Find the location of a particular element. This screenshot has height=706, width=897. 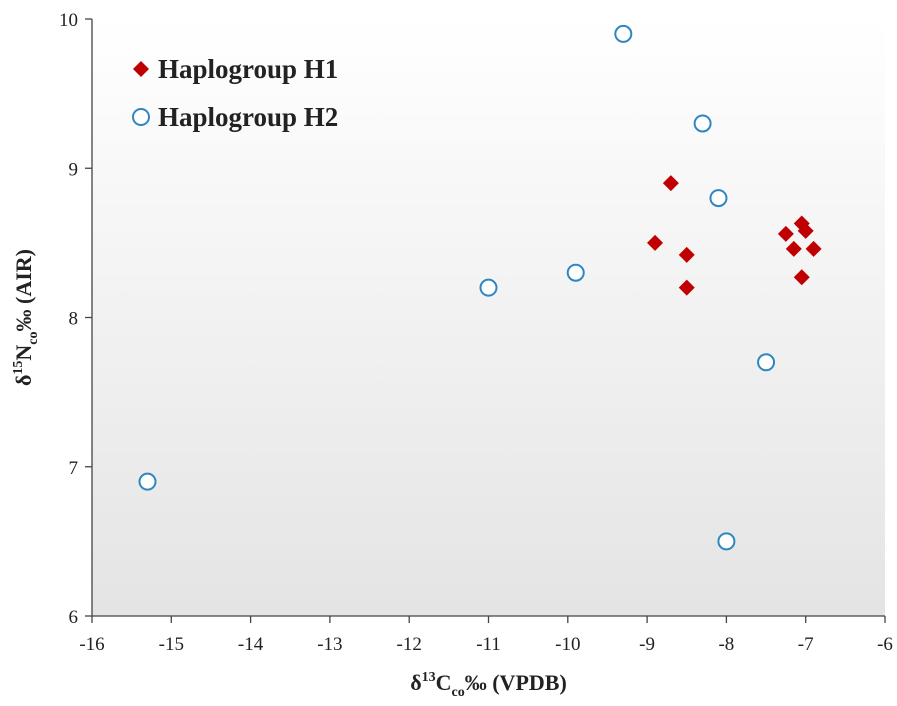

legend-label: Haplogroup H1 is located at coordinates (248, 69).